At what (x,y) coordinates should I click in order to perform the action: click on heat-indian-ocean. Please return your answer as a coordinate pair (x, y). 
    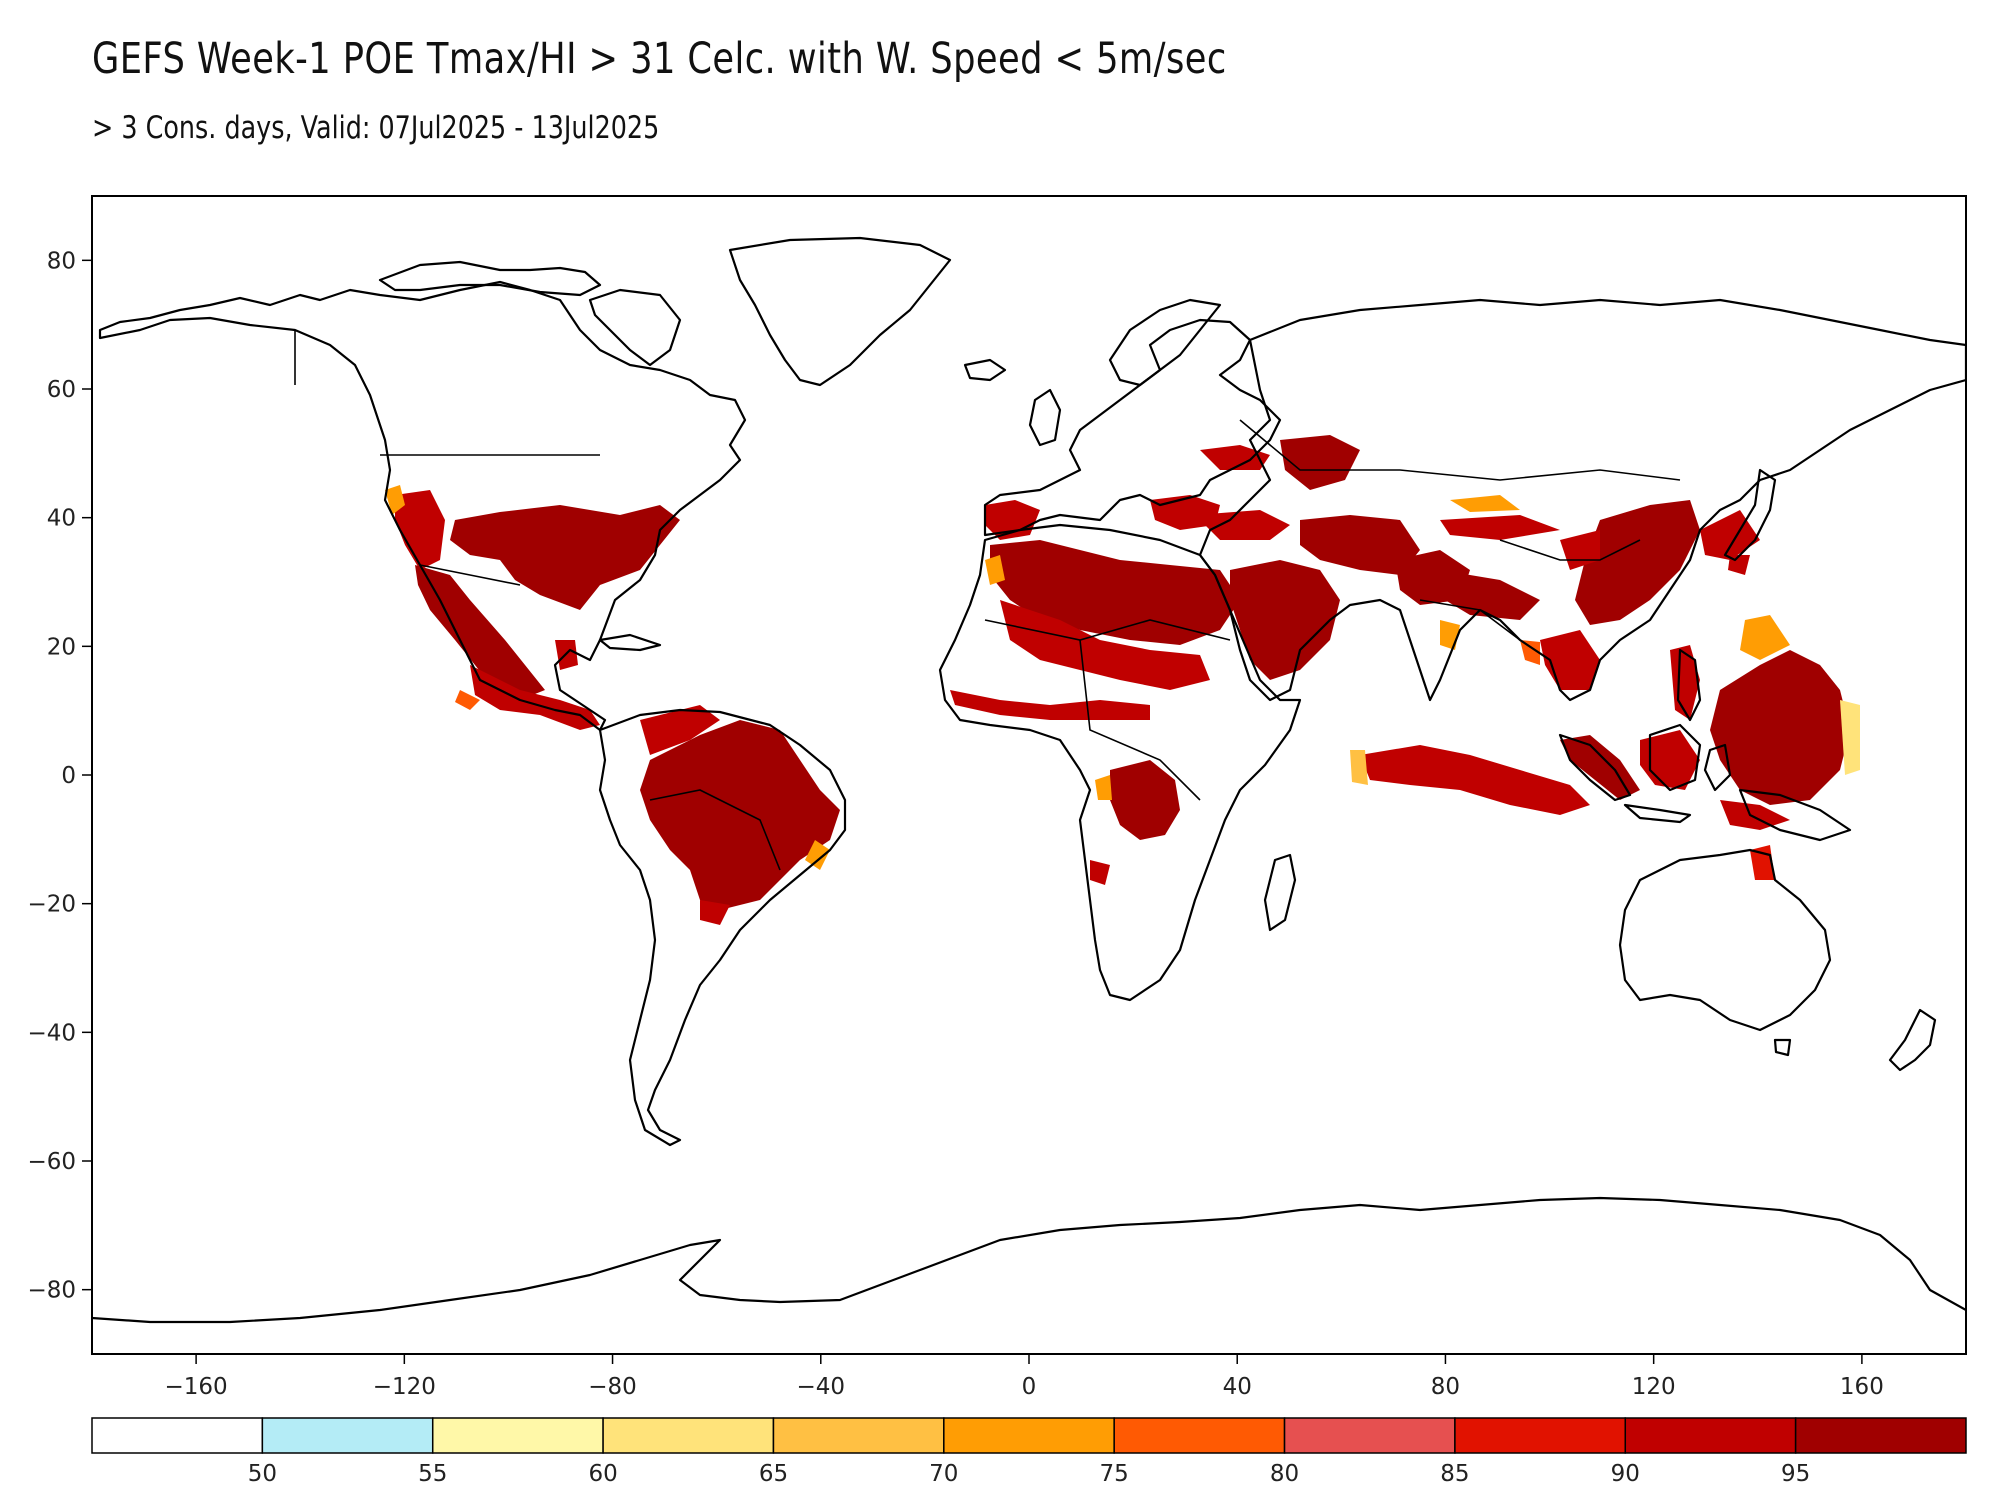
    Looking at the image, I should click on (1475, 780).